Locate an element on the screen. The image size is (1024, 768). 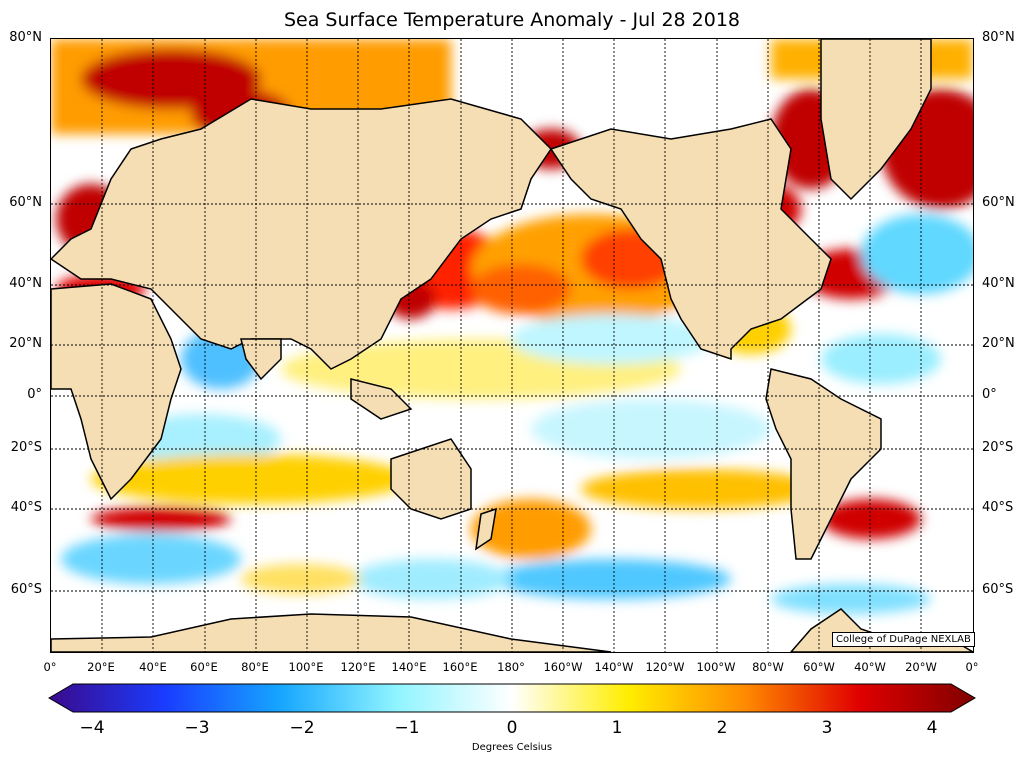
lon-label: 160°W is located at coordinates (563, 667).